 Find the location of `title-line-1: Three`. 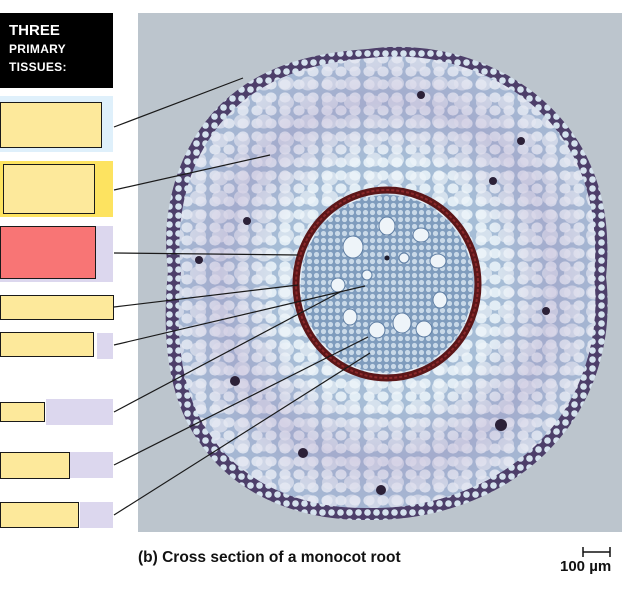

title-line-1: Three is located at coordinates (34, 30).